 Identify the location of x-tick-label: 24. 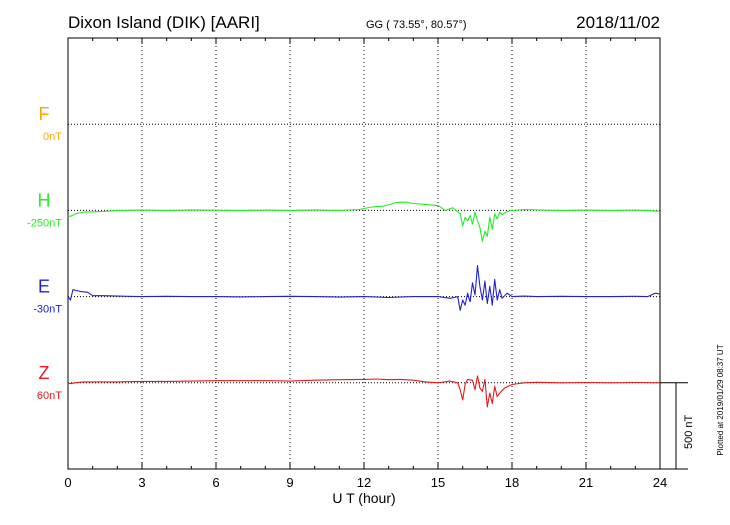
(660, 482).